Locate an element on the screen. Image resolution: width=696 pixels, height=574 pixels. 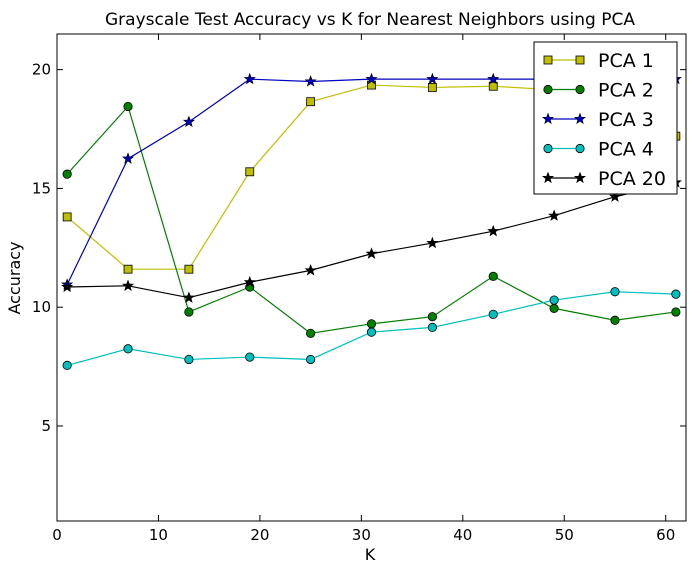
legend-label: PCA 20 is located at coordinates (632, 179).